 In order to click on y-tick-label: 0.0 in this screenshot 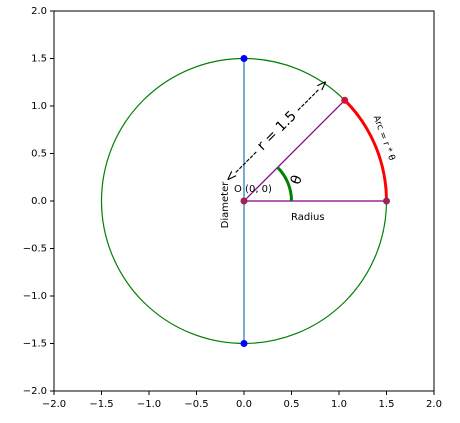, I will do `click(39, 201)`.